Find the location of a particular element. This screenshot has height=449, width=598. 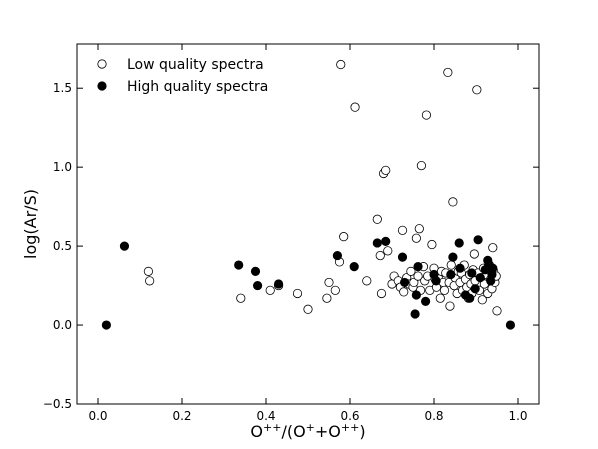

y-tick-label: −0.5 is located at coordinates (57, 404).